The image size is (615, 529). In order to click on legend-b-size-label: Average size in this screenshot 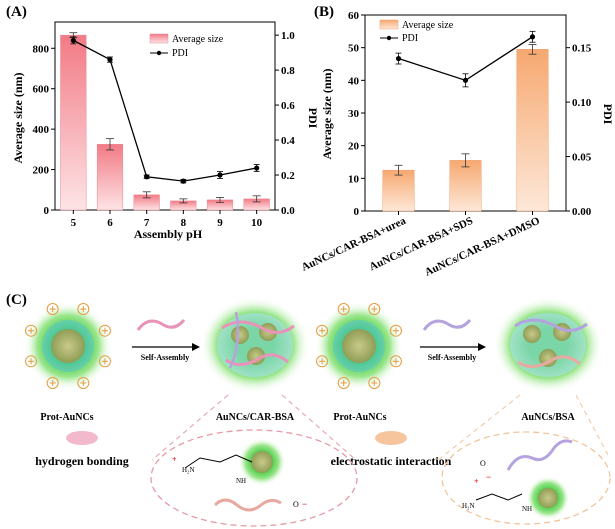, I will do `click(428, 25)`.